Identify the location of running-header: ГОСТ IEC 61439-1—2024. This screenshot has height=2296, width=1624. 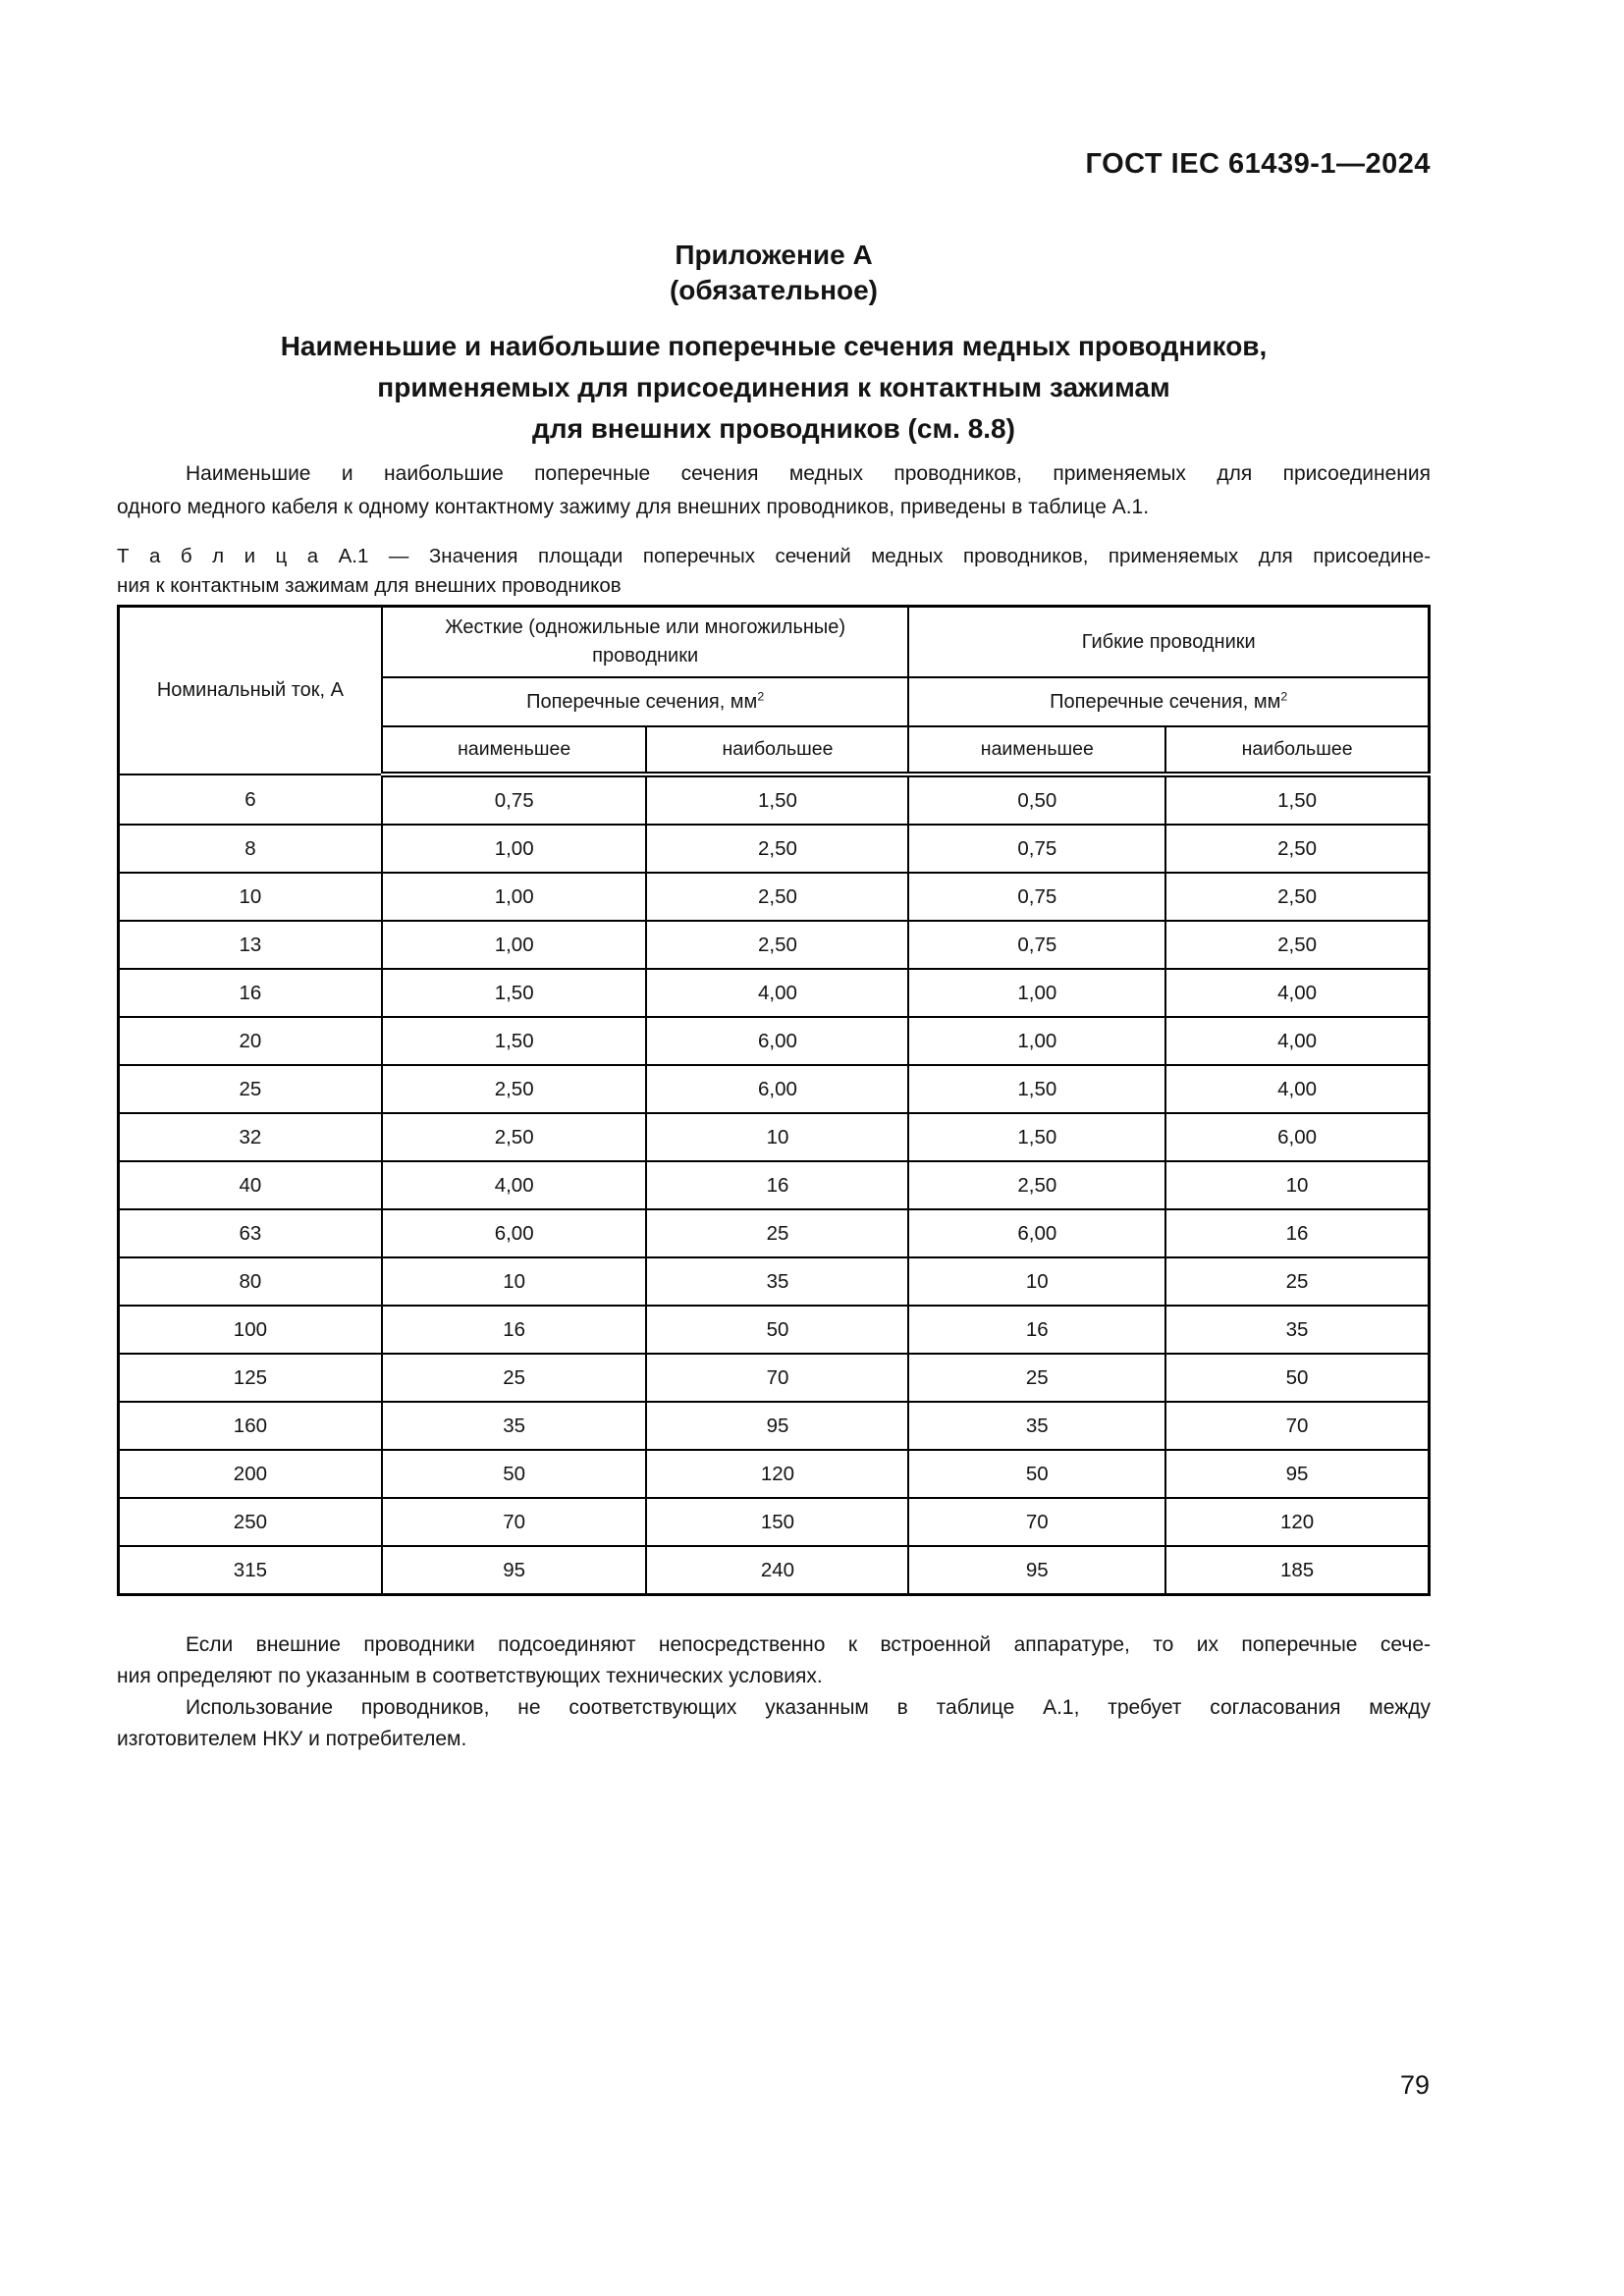
(1258, 164).